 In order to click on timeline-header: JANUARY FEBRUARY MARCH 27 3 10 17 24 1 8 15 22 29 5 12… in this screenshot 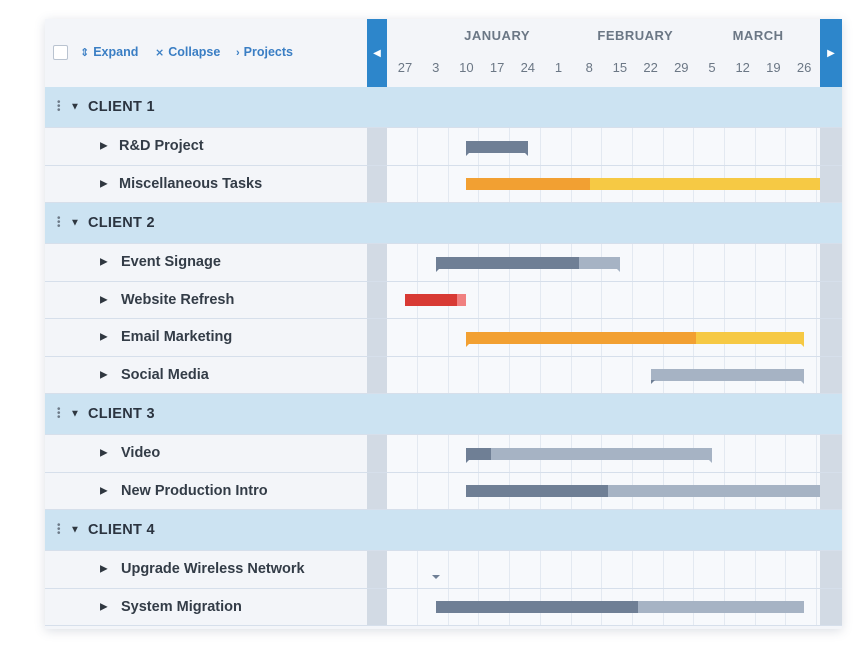, I will do `click(603, 53)`.